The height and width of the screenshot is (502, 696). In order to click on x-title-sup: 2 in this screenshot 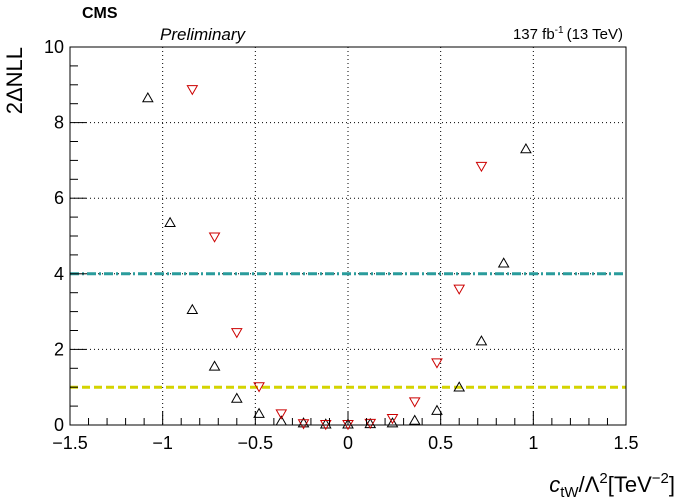, I will do `click(603, 478)`.